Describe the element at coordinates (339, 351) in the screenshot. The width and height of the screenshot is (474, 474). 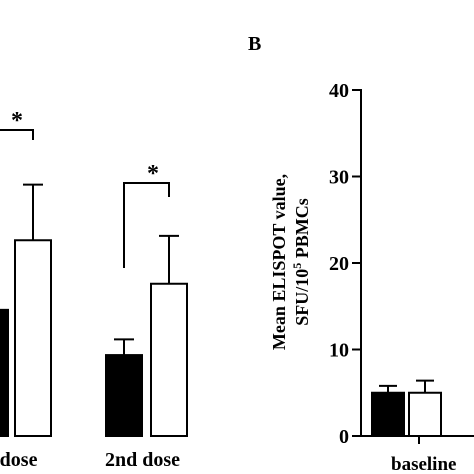
I see `y-tick-label: 10` at that location.